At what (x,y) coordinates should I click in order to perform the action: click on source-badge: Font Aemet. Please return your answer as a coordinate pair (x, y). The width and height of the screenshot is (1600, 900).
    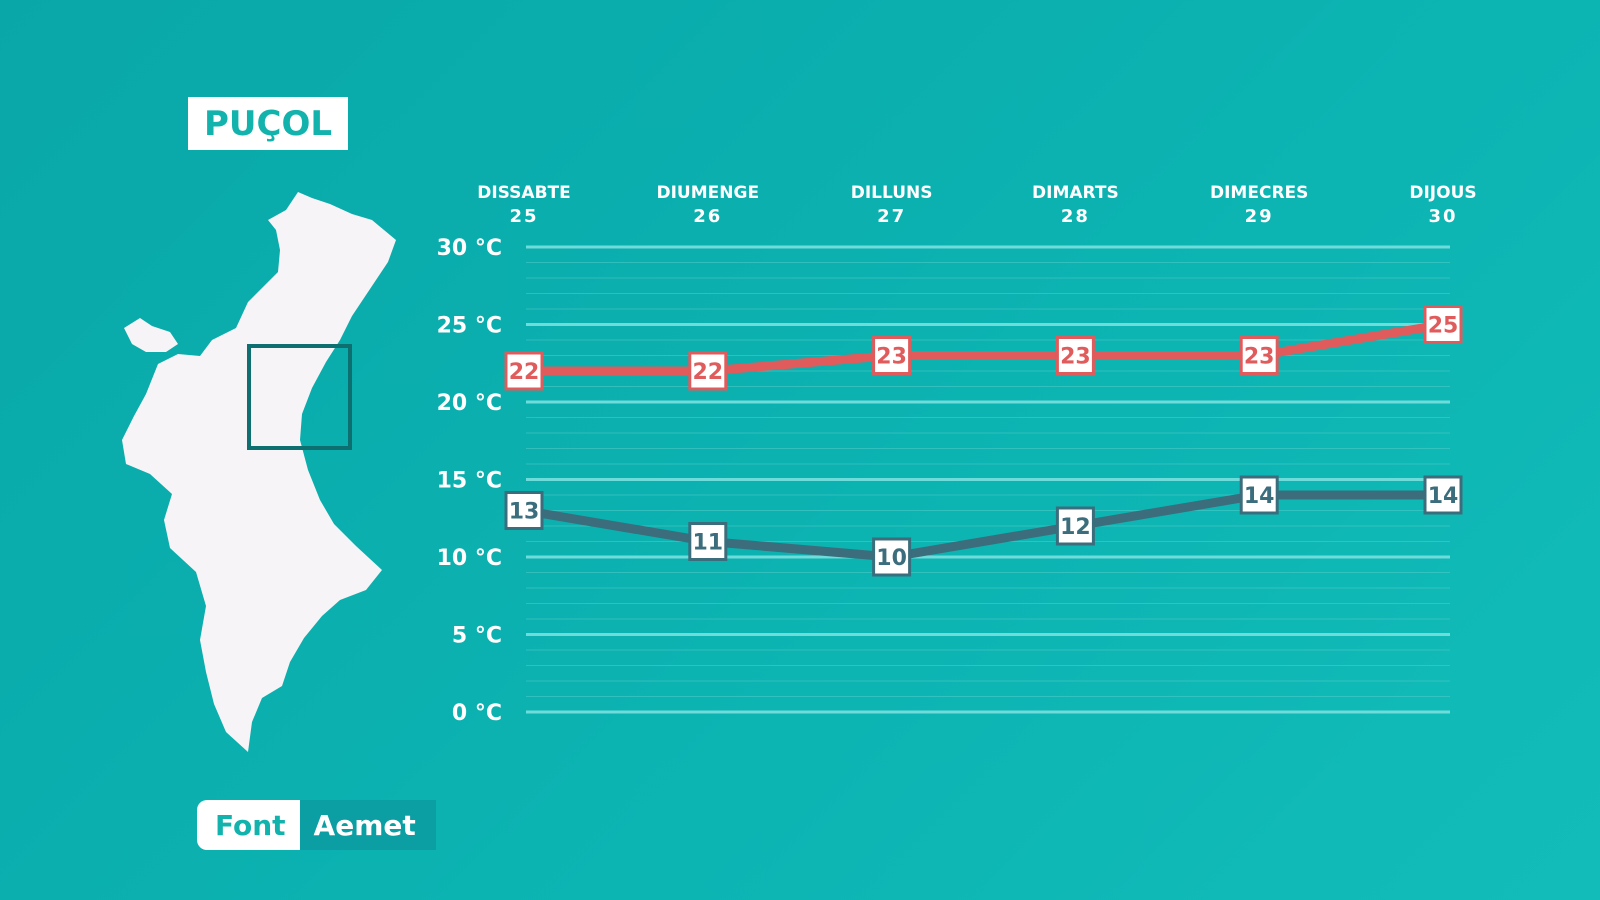
    Looking at the image, I should click on (316, 825).